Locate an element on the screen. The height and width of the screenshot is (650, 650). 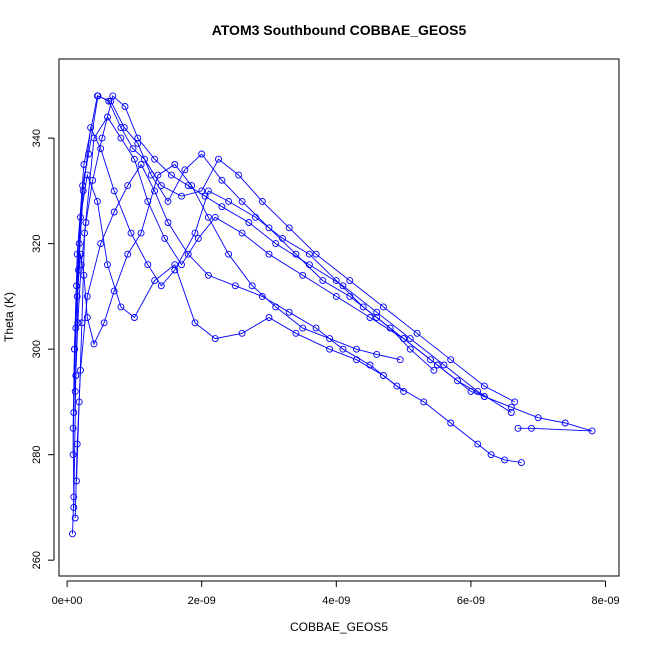
y-tick-label: 260 is located at coordinates (37, 560).